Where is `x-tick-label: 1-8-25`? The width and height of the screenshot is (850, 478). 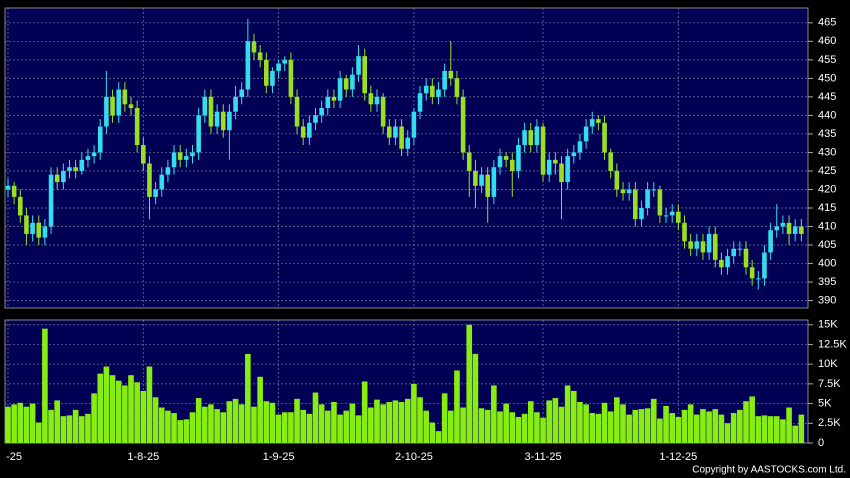
x-tick-label: 1-8-25 is located at coordinates (143, 457).